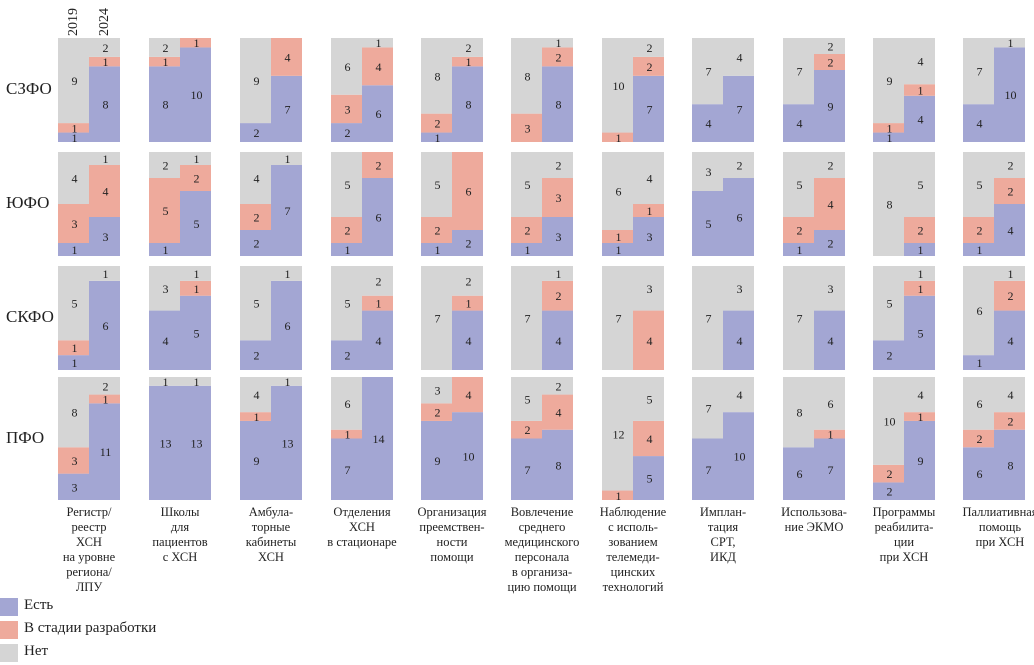 This screenshot has width=1034, height=665. Describe the element at coordinates (648, 108) in the screenshot. I see `bar-segment-yes-r0-c6-2024` at that location.